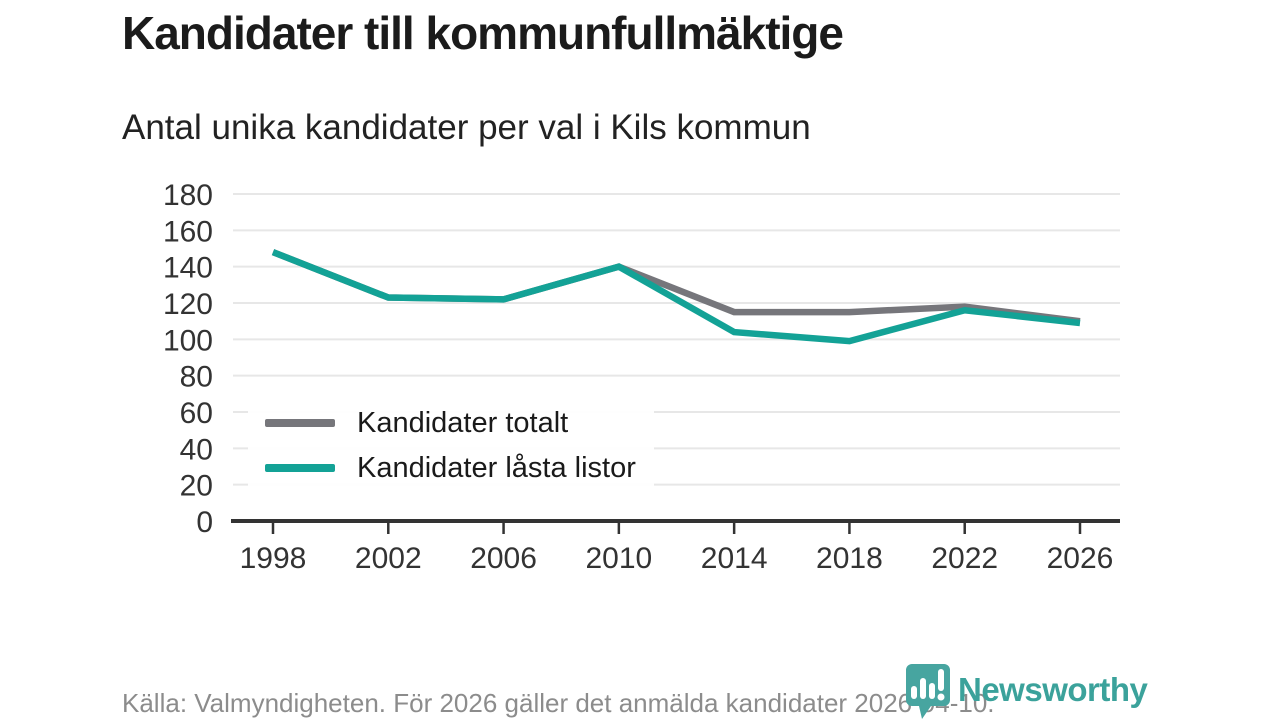  What do you see at coordinates (188, 340) in the screenshot?
I see `y-tick-label: 100` at bounding box center [188, 340].